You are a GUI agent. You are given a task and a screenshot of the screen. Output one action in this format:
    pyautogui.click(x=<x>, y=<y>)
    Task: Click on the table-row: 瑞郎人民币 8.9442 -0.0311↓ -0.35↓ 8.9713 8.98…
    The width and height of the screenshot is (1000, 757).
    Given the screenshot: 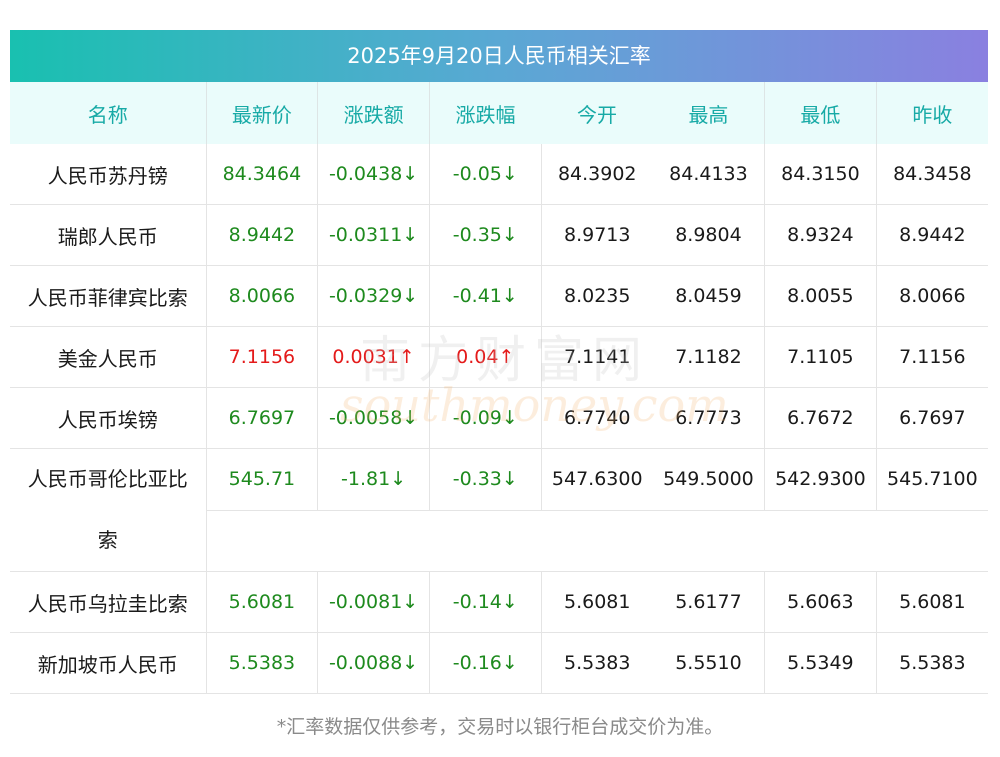 What is the action you would take?
    pyautogui.click(x=499, y=235)
    